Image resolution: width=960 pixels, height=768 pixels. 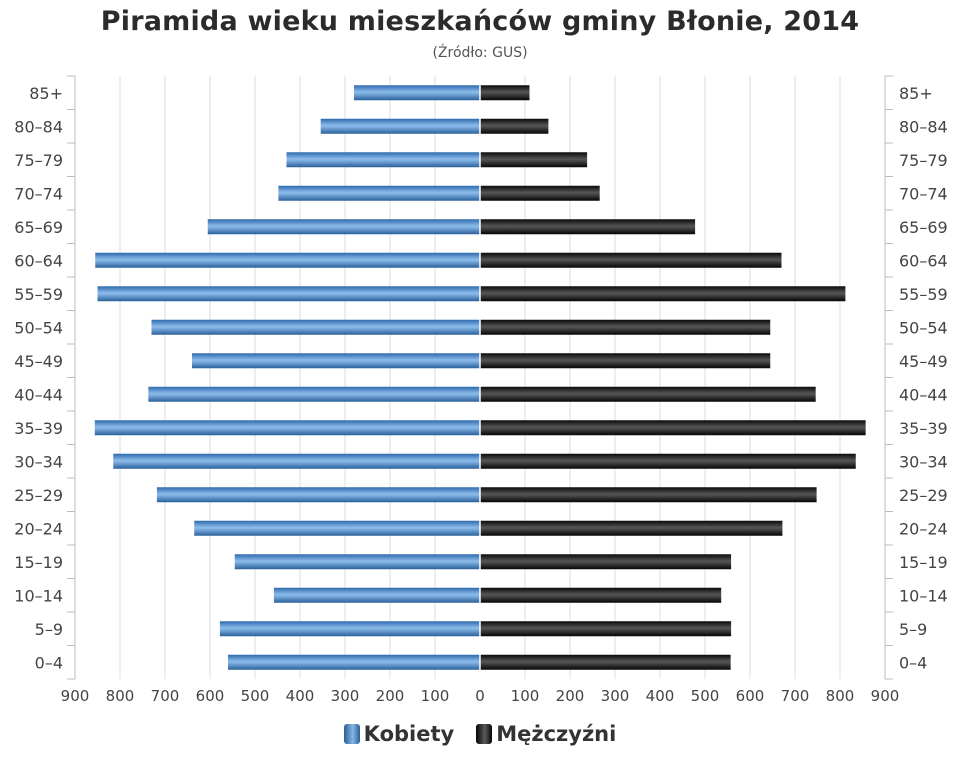 I want to click on legend-item-men: Mężczyźni, so click(x=546, y=734).